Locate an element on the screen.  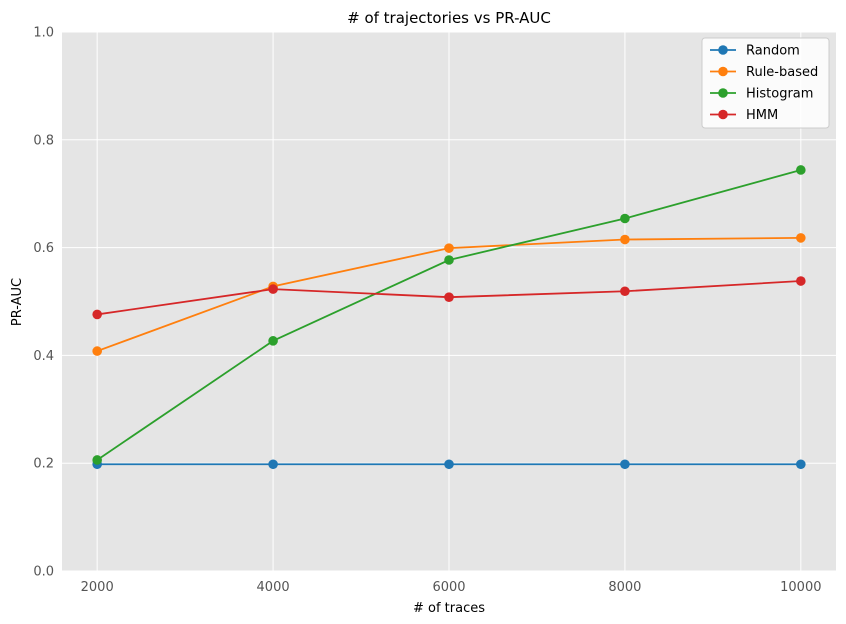
legend-item-random: Random is located at coordinates (755, 51).